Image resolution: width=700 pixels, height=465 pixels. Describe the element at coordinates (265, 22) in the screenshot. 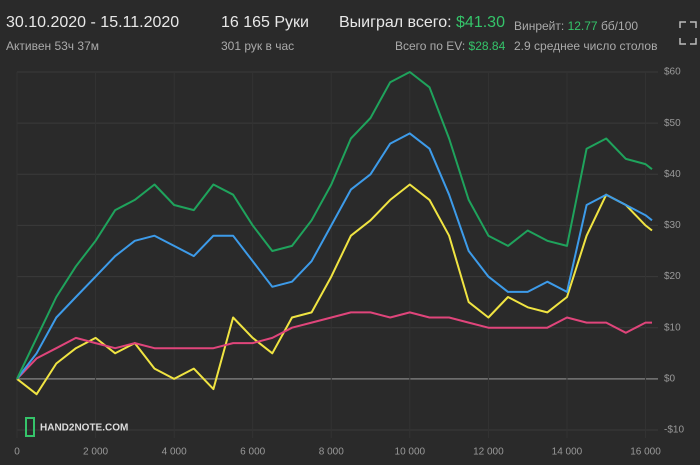

I see `hands: 16 165 Руки` at that location.